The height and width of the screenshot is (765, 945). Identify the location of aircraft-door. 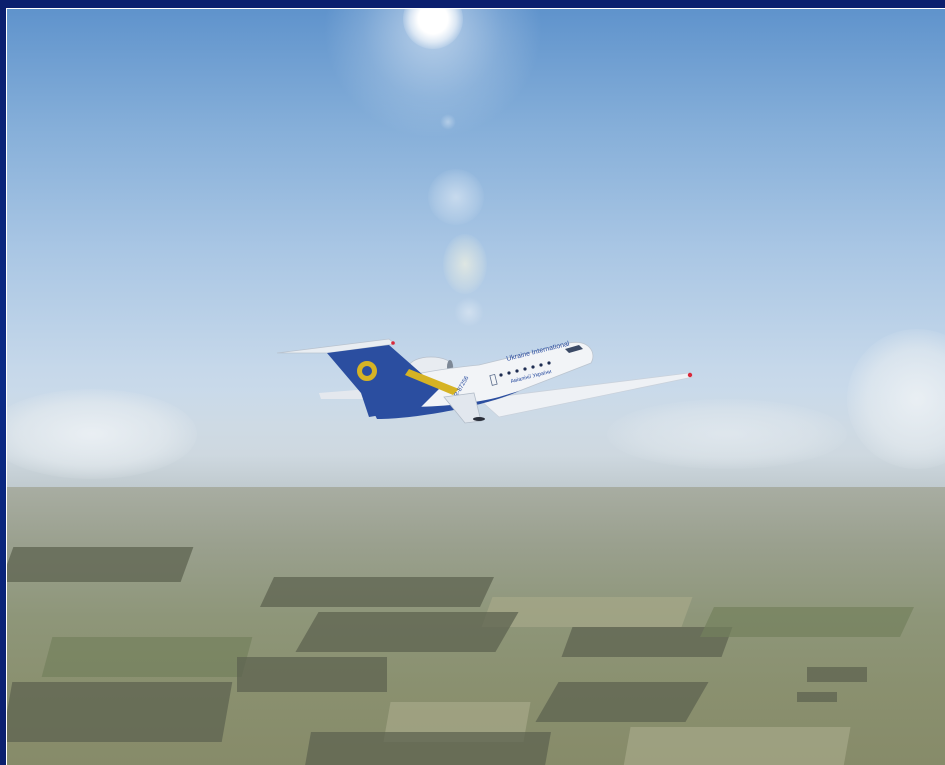
(493, 379).